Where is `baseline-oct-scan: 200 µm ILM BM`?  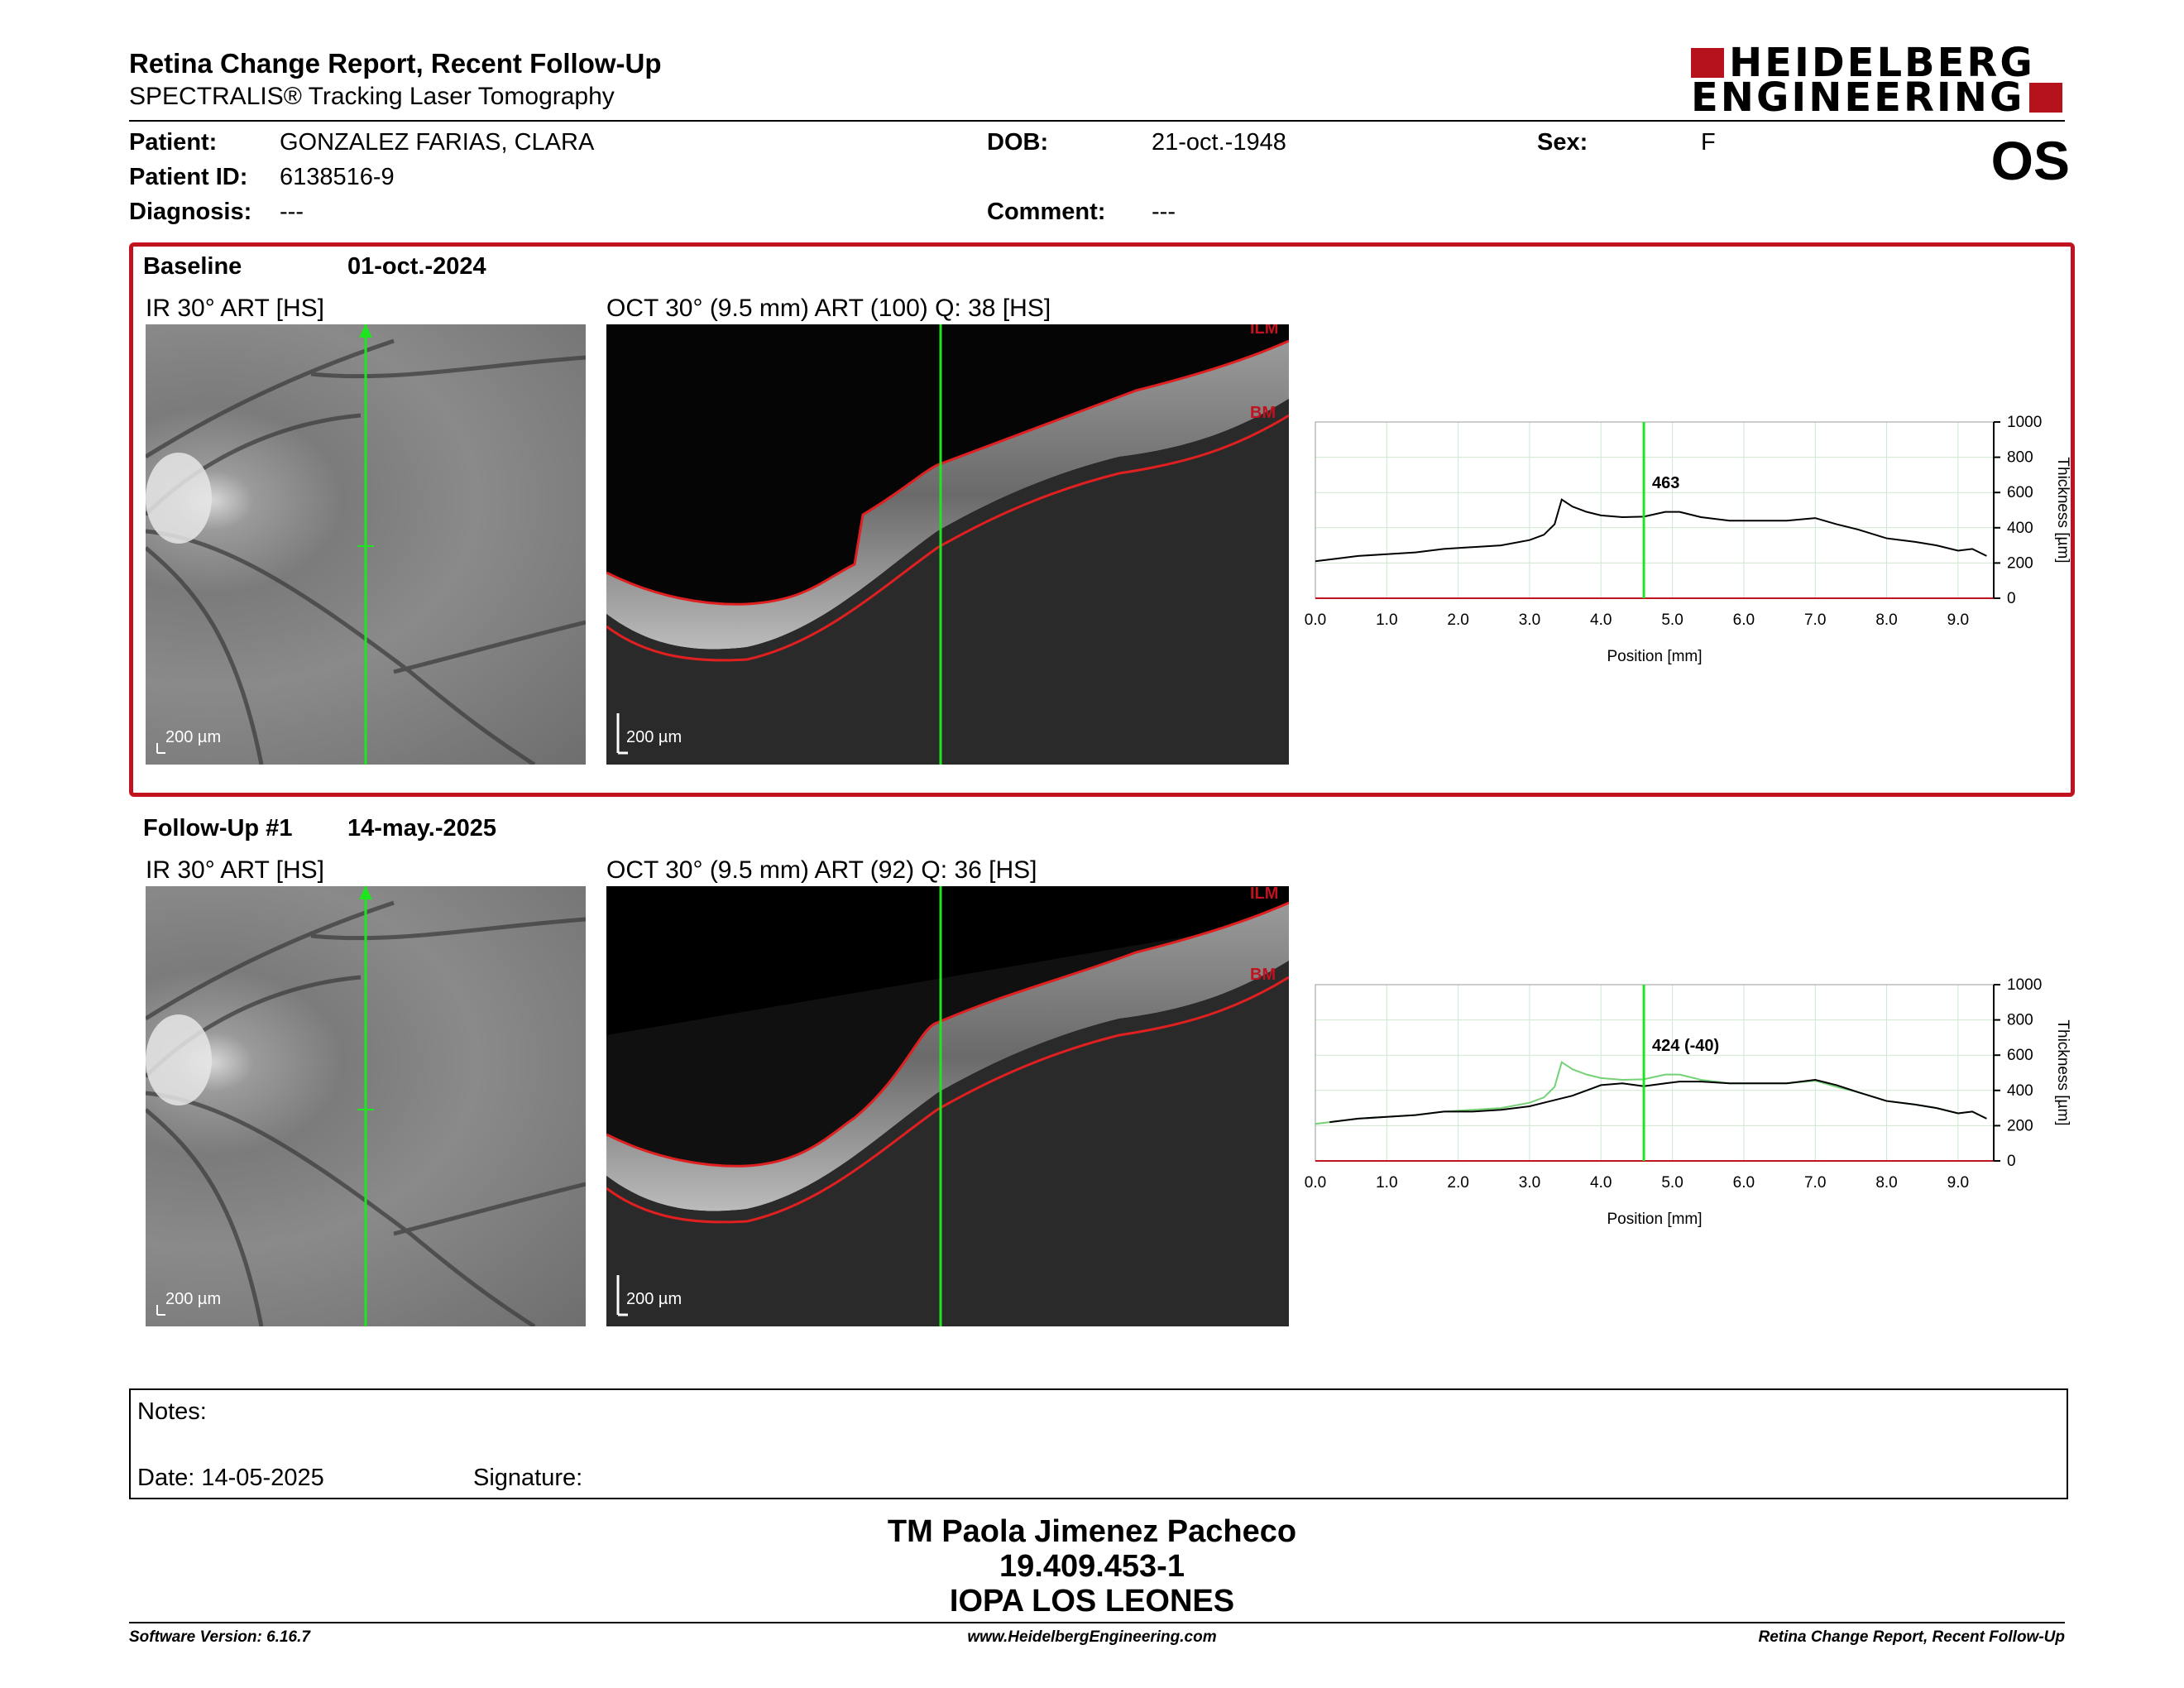 baseline-oct-scan: 200 µm ILM BM is located at coordinates (947, 544).